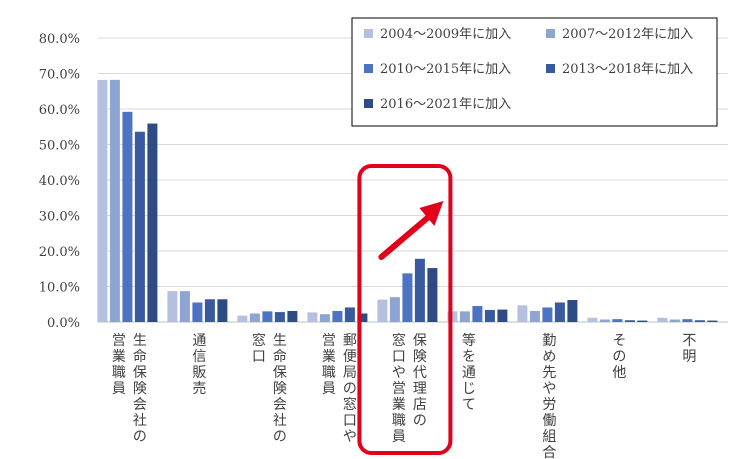  Describe the element at coordinates (549, 357) in the screenshot. I see `category-label-char: め` at that location.